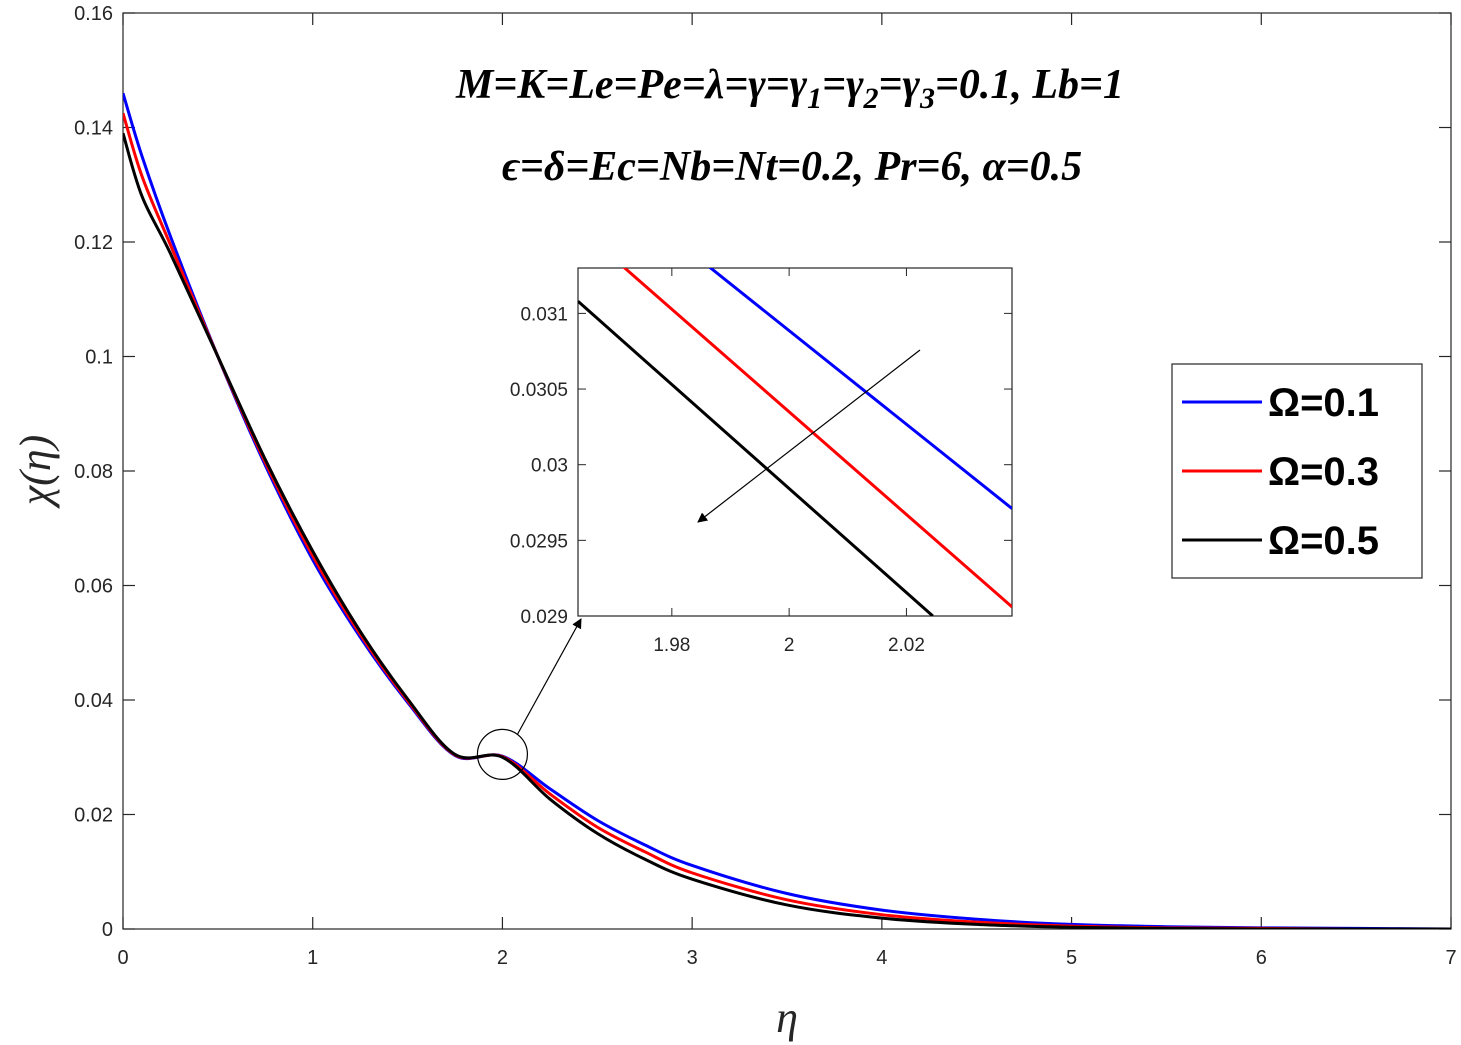 The width and height of the screenshot is (1461, 1045). I want to click on y-tick-label: 0.16, so click(93, 14).